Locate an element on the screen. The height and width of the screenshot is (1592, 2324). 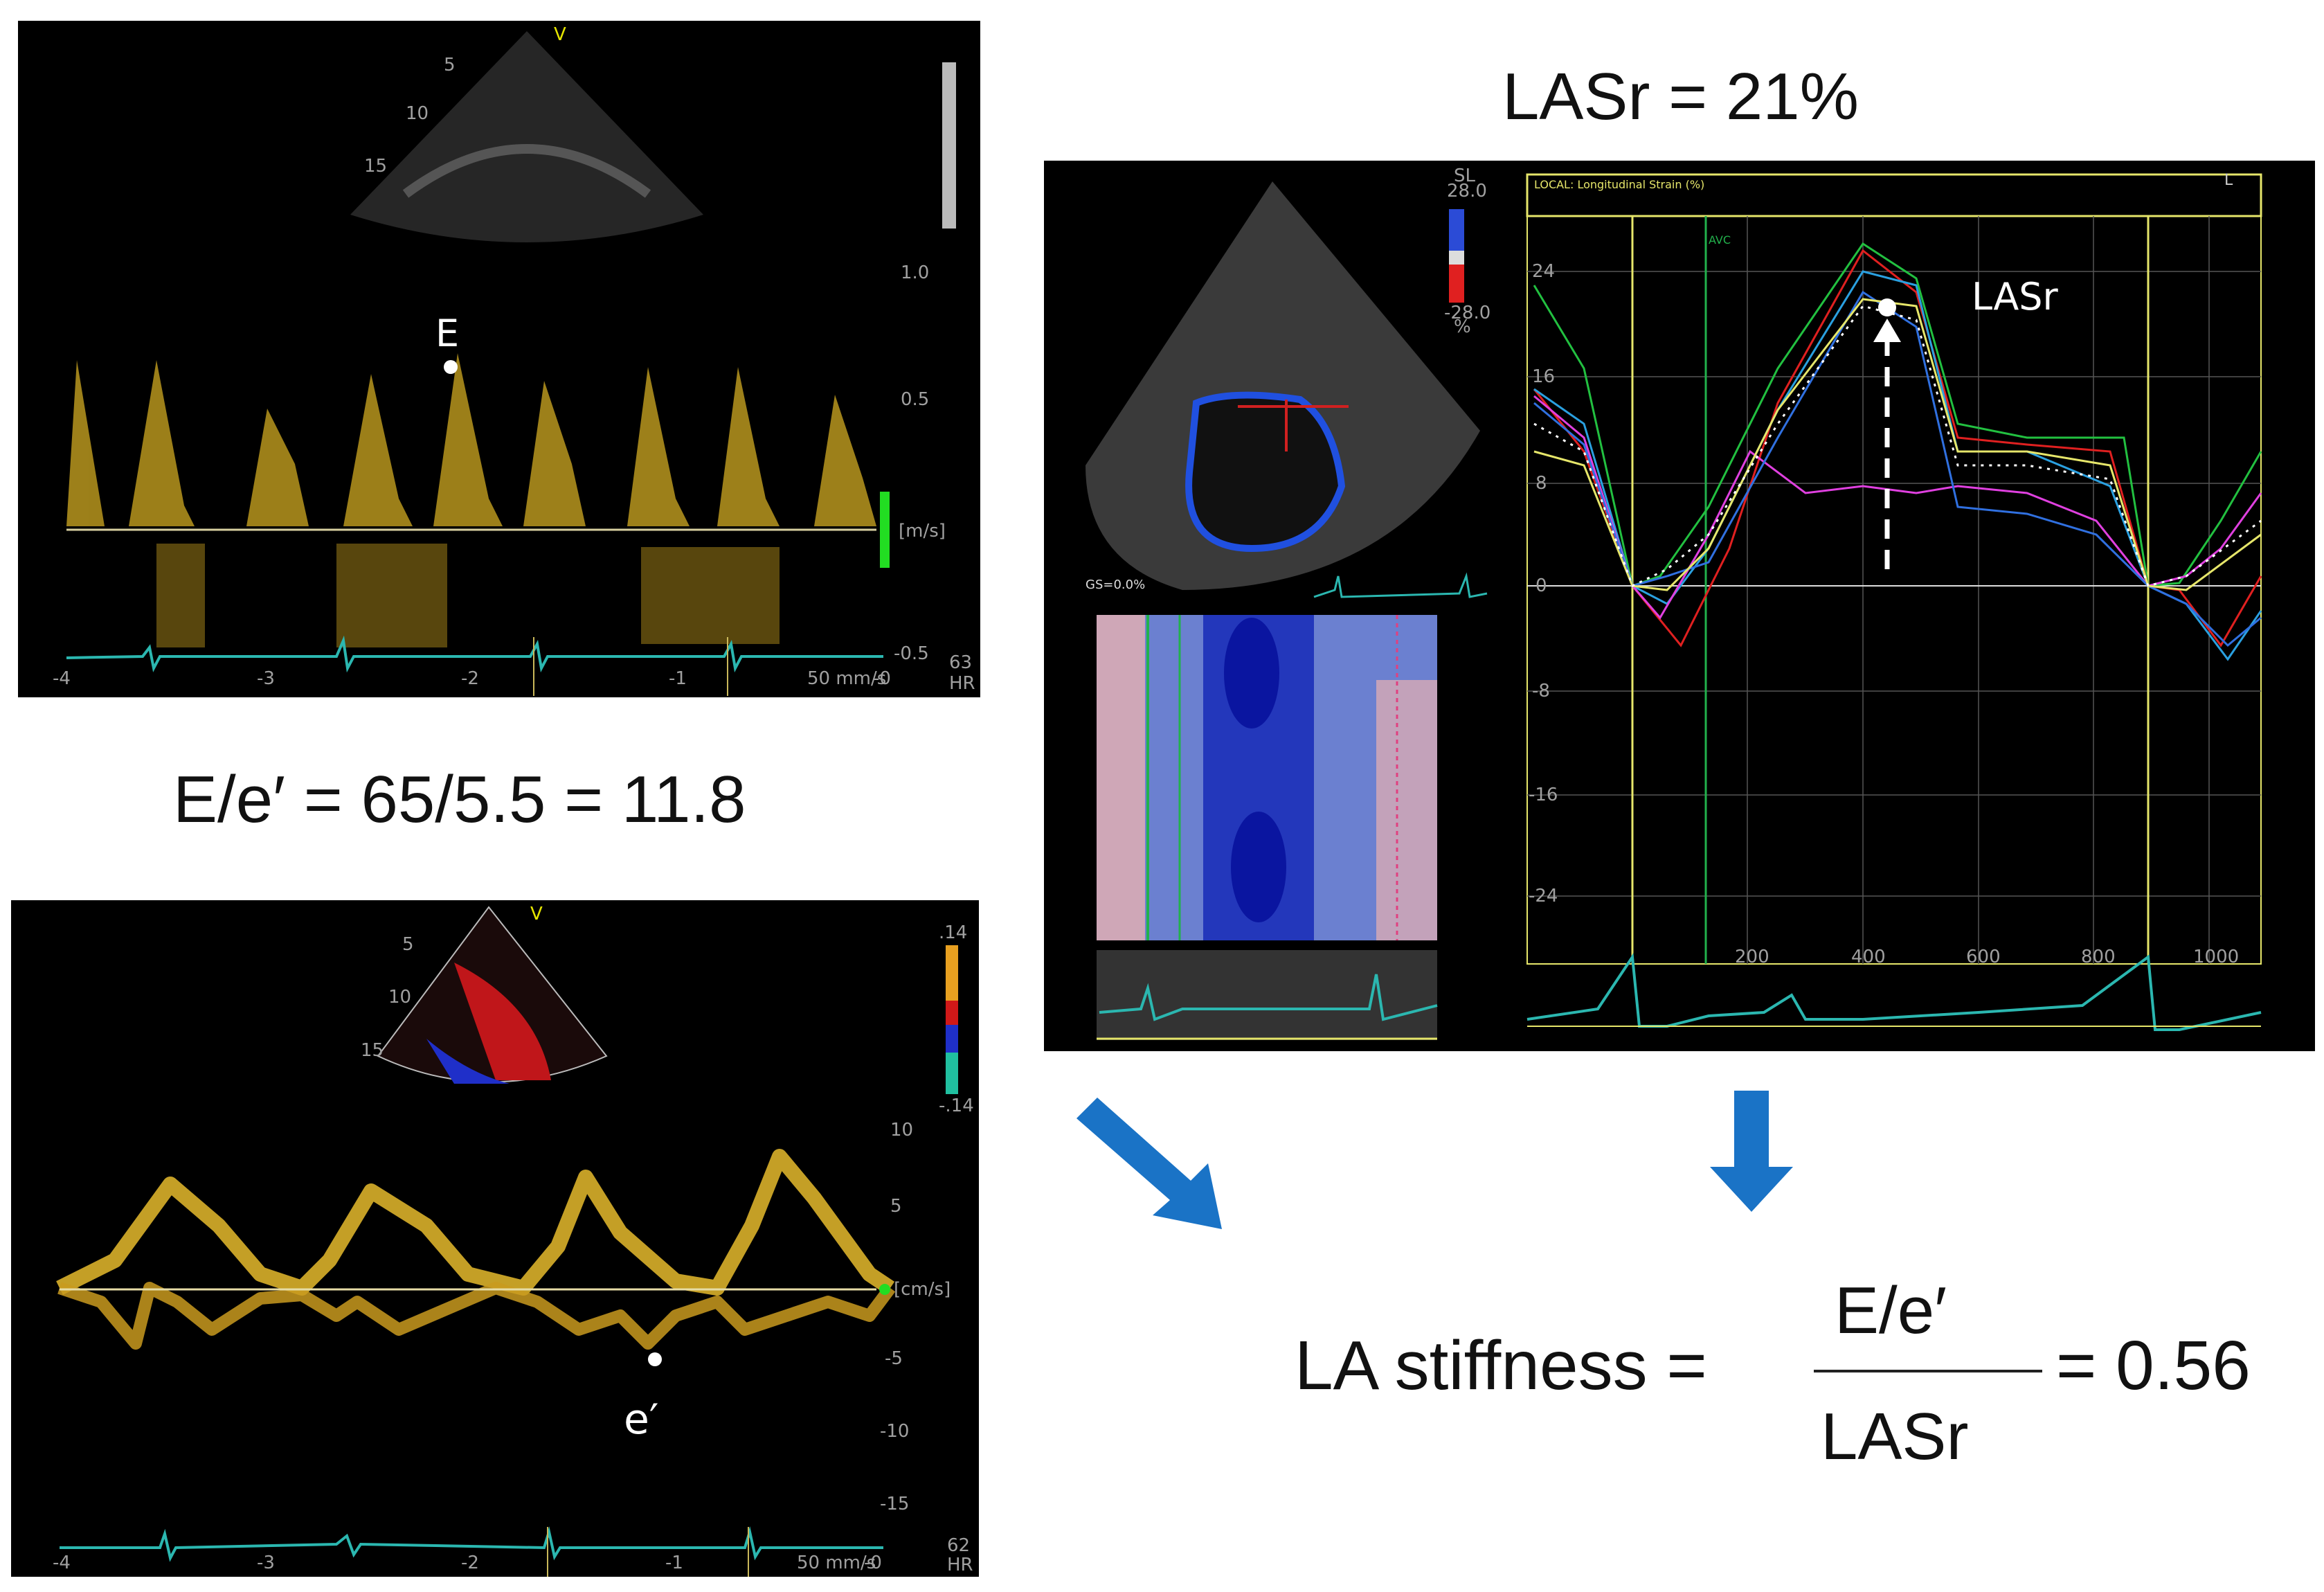
velocity-tick: -5 is located at coordinates (894, 1358).